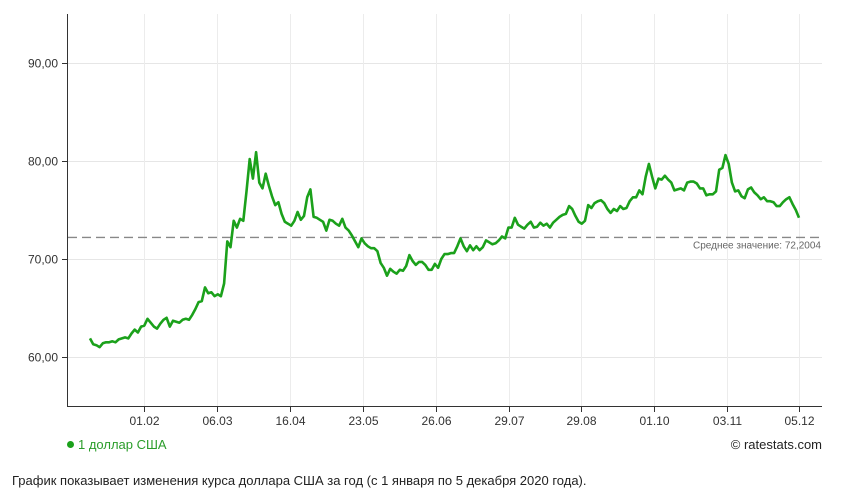 The width and height of the screenshot is (850, 504). What do you see at coordinates (43, 358) in the screenshot?
I see `y-tick-label: 60,00` at bounding box center [43, 358].